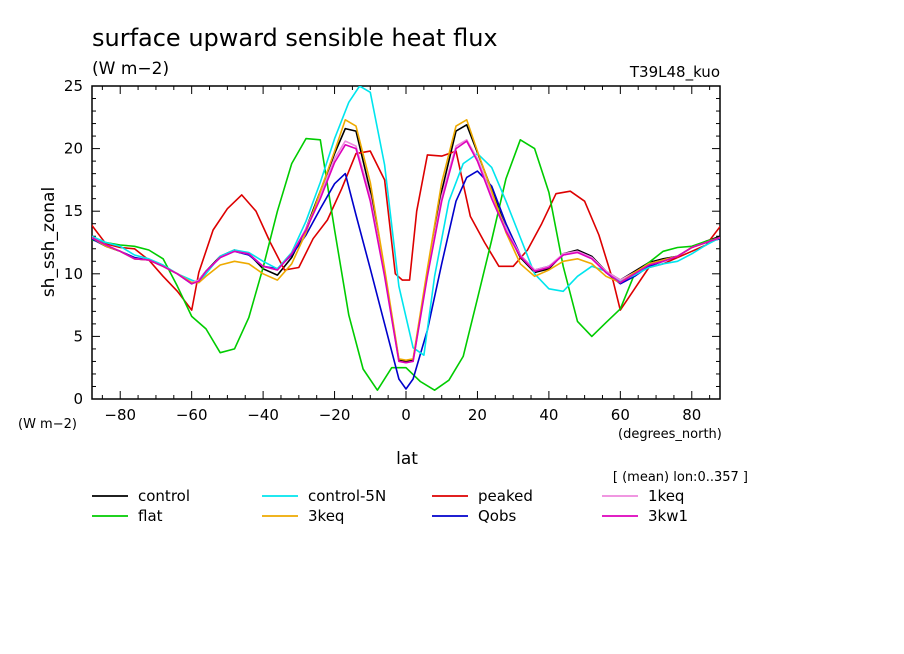  Describe the element at coordinates (326, 516) in the screenshot. I see `legend-label-3keq: 3keq` at that location.